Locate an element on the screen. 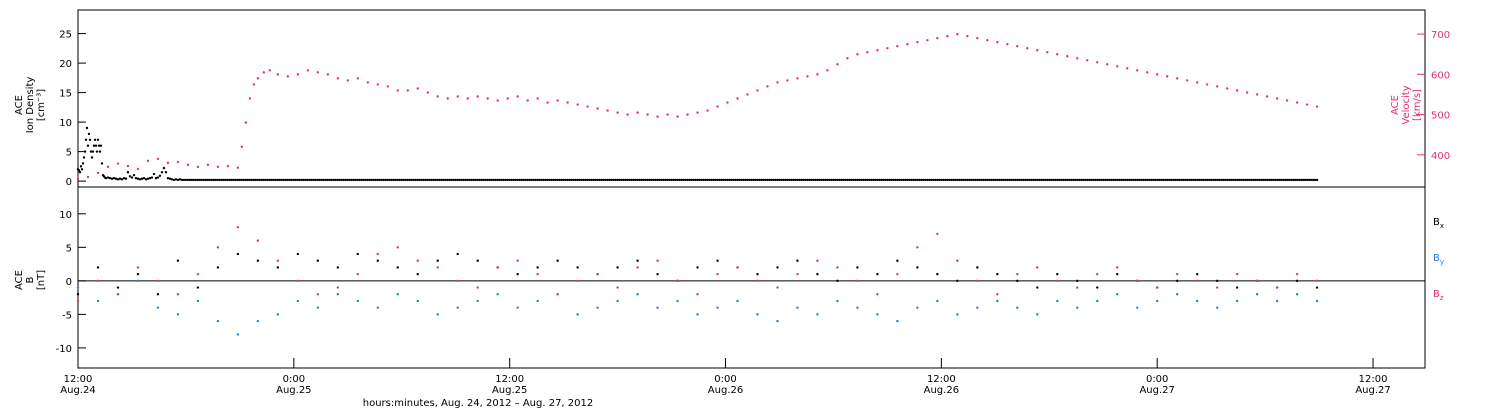  x-tick-time: 12:00 is located at coordinates (78, 379).